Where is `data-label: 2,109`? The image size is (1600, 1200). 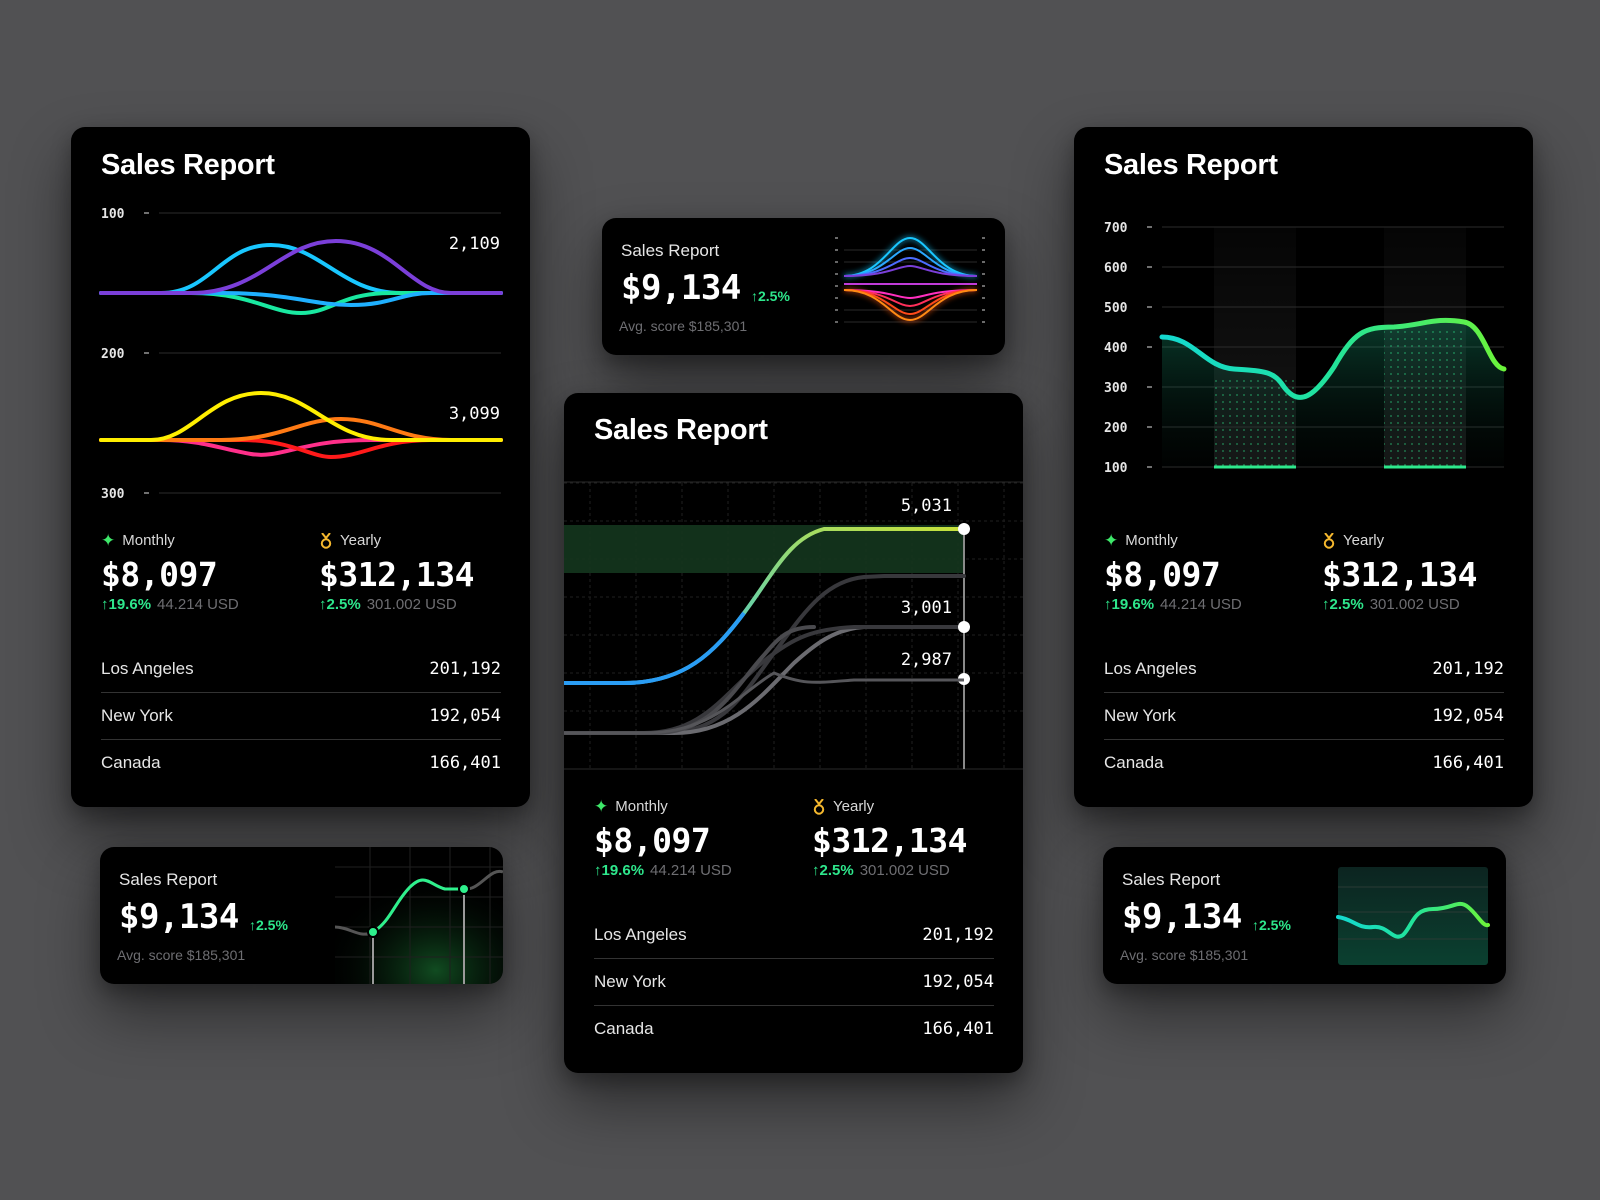
data-label: 2,109 is located at coordinates (474, 244).